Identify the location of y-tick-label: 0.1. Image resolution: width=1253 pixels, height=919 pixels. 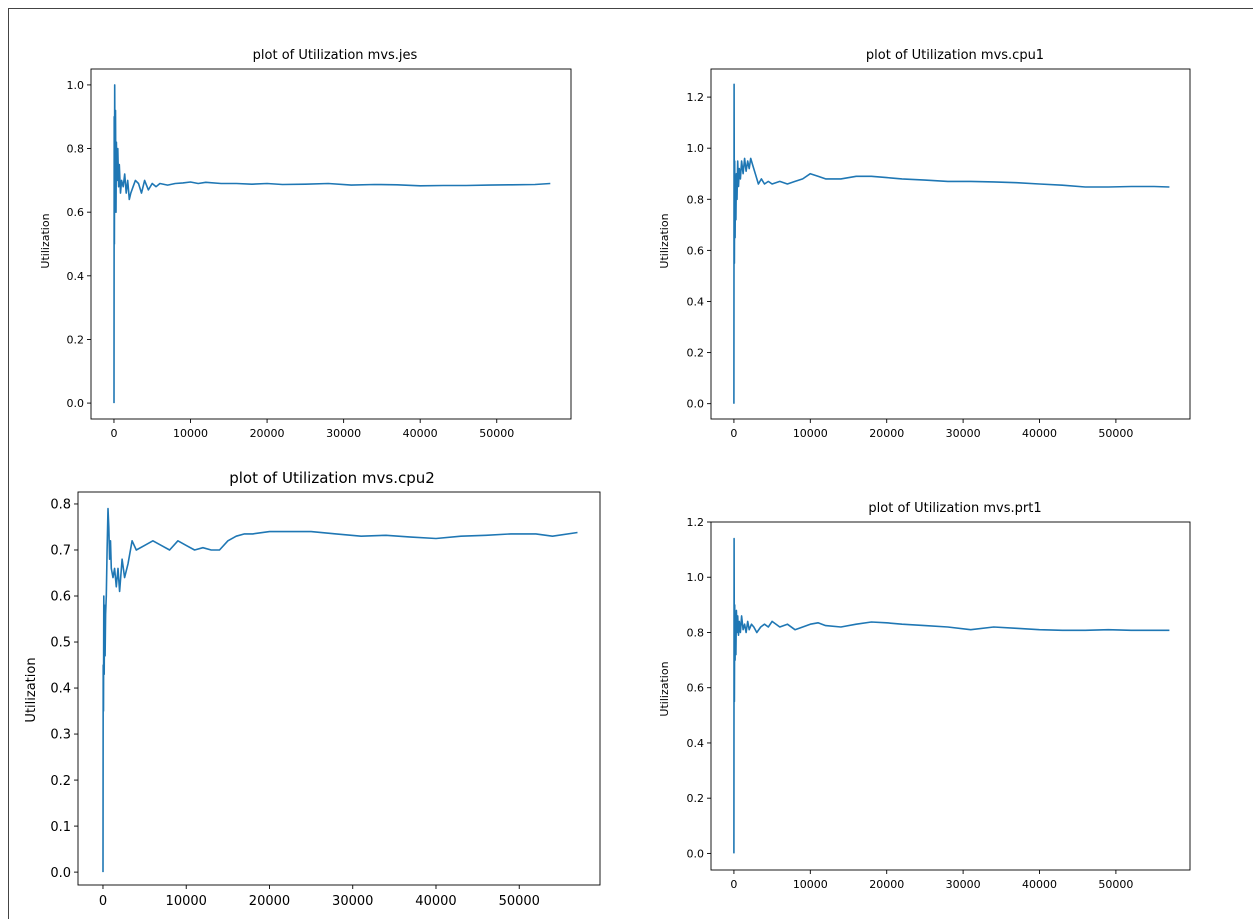
(60, 827).